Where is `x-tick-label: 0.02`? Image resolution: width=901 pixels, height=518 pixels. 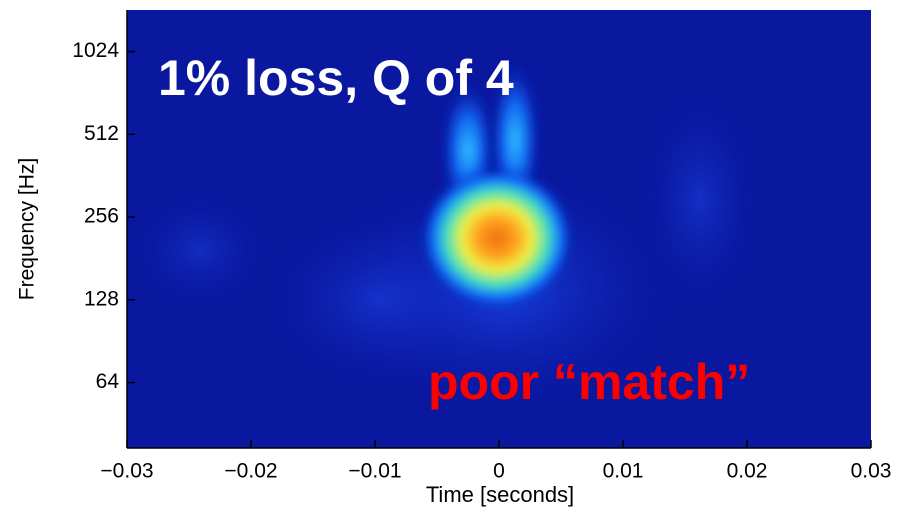
x-tick-label: 0.02 is located at coordinates (747, 471).